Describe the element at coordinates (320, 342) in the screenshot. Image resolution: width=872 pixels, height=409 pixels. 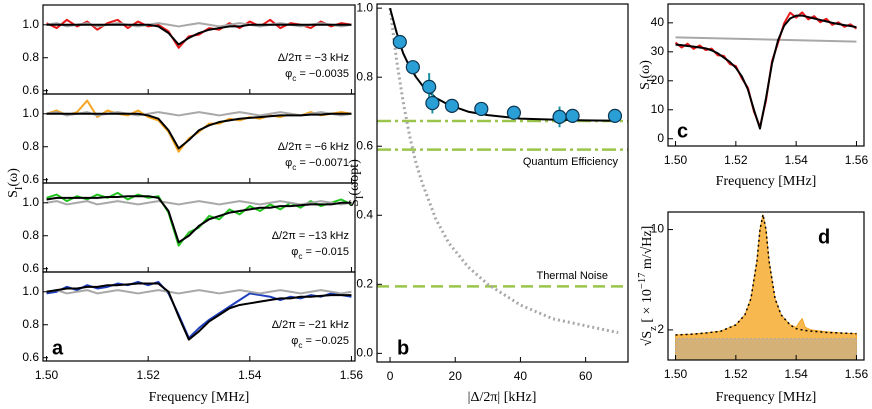
I see `annotation: φc = −0.025` at that location.